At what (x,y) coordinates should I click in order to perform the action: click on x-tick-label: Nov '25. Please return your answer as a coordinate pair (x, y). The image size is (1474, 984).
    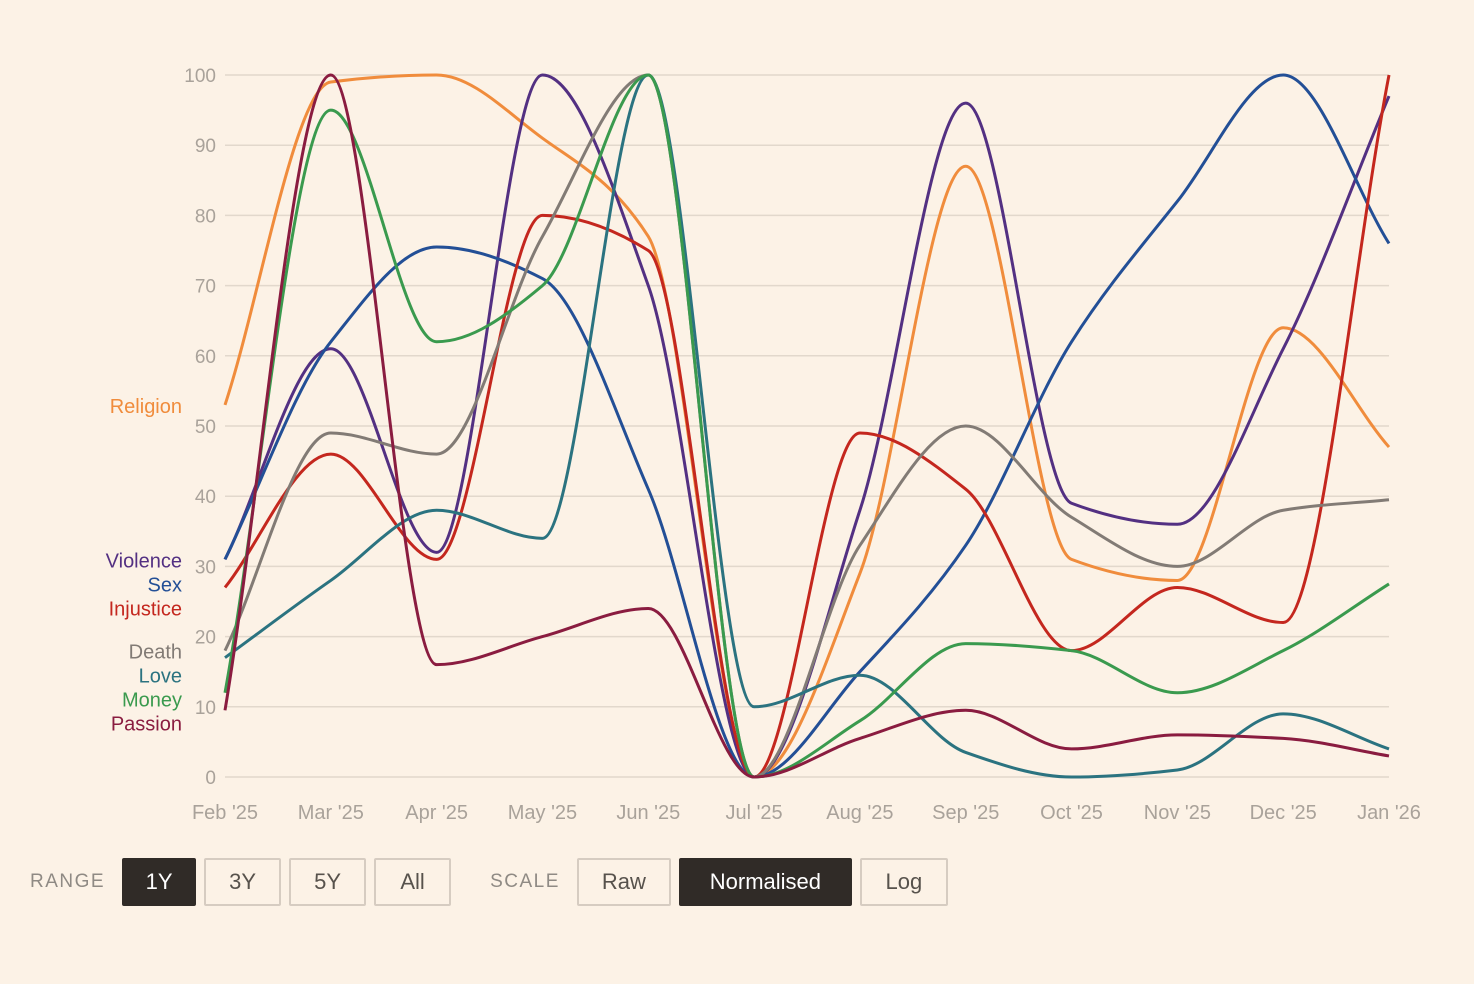
    Looking at the image, I should click on (1177, 813).